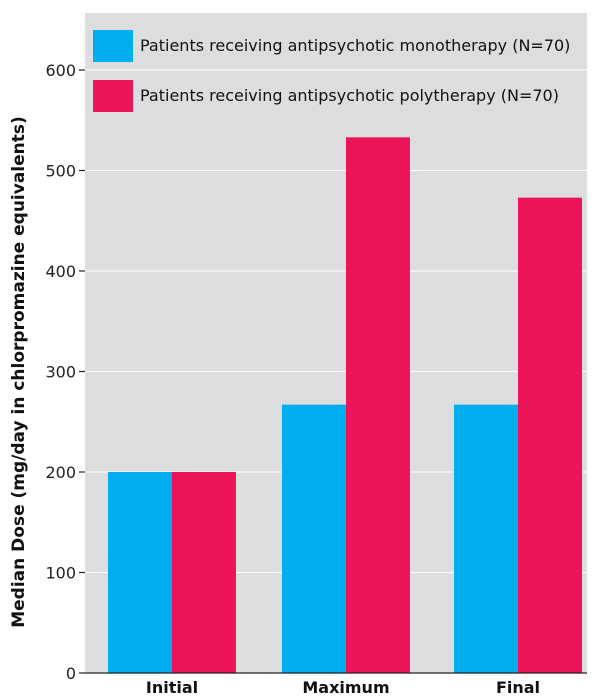 The image size is (605, 698). I want to click on y-tick-label: 100, so click(60, 573).